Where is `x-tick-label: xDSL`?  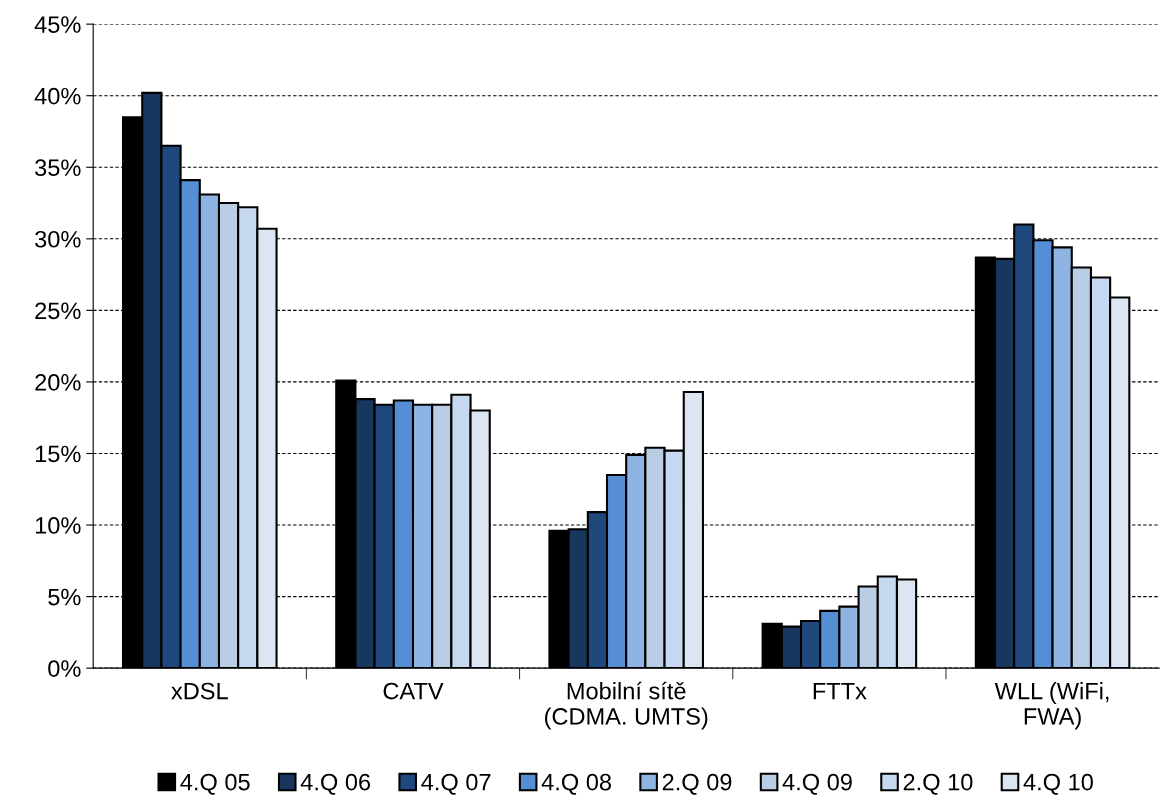
x-tick-label: xDSL is located at coordinates (199, 691).